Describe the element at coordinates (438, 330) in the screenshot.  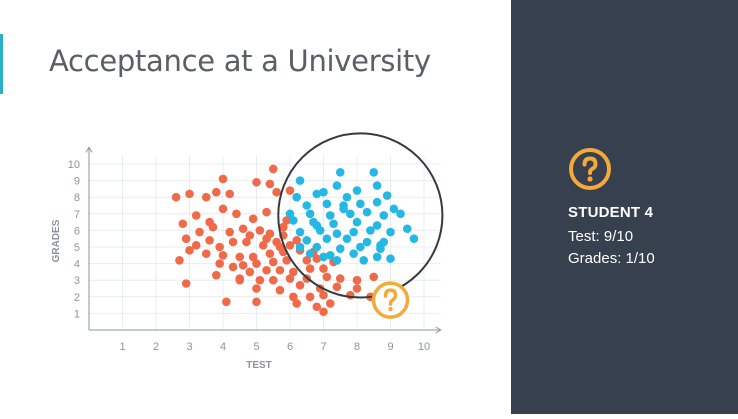
I see `x-axis-arrow` at that location.